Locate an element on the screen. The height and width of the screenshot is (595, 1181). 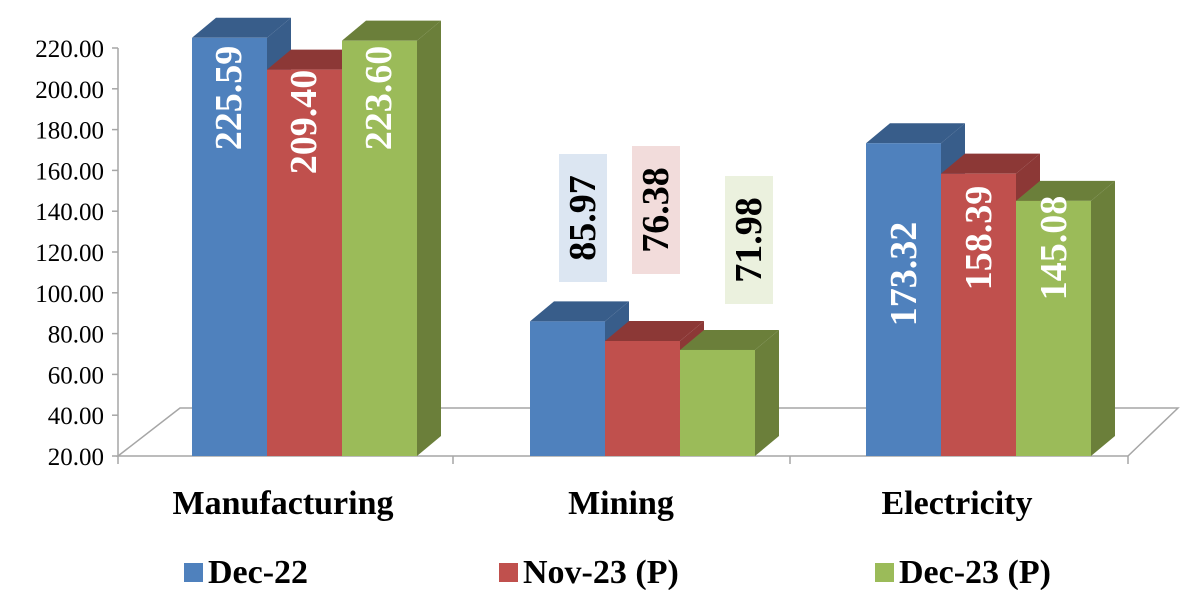
y-tick-label: 140.00 is located at coordinates (69, 212).